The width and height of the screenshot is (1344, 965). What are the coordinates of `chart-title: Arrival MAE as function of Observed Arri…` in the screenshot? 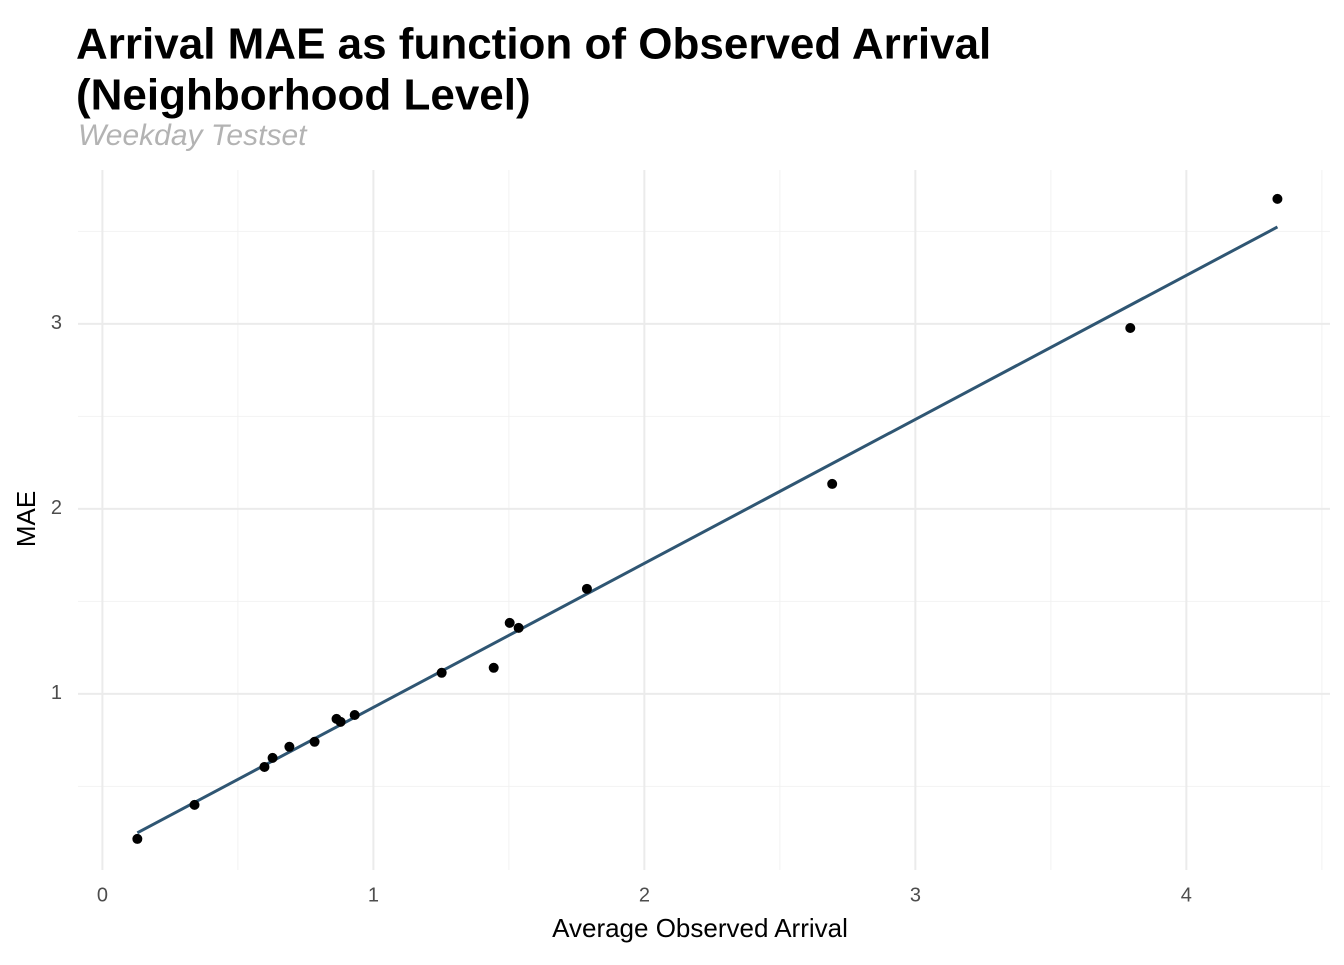 It's located at (533, 44).